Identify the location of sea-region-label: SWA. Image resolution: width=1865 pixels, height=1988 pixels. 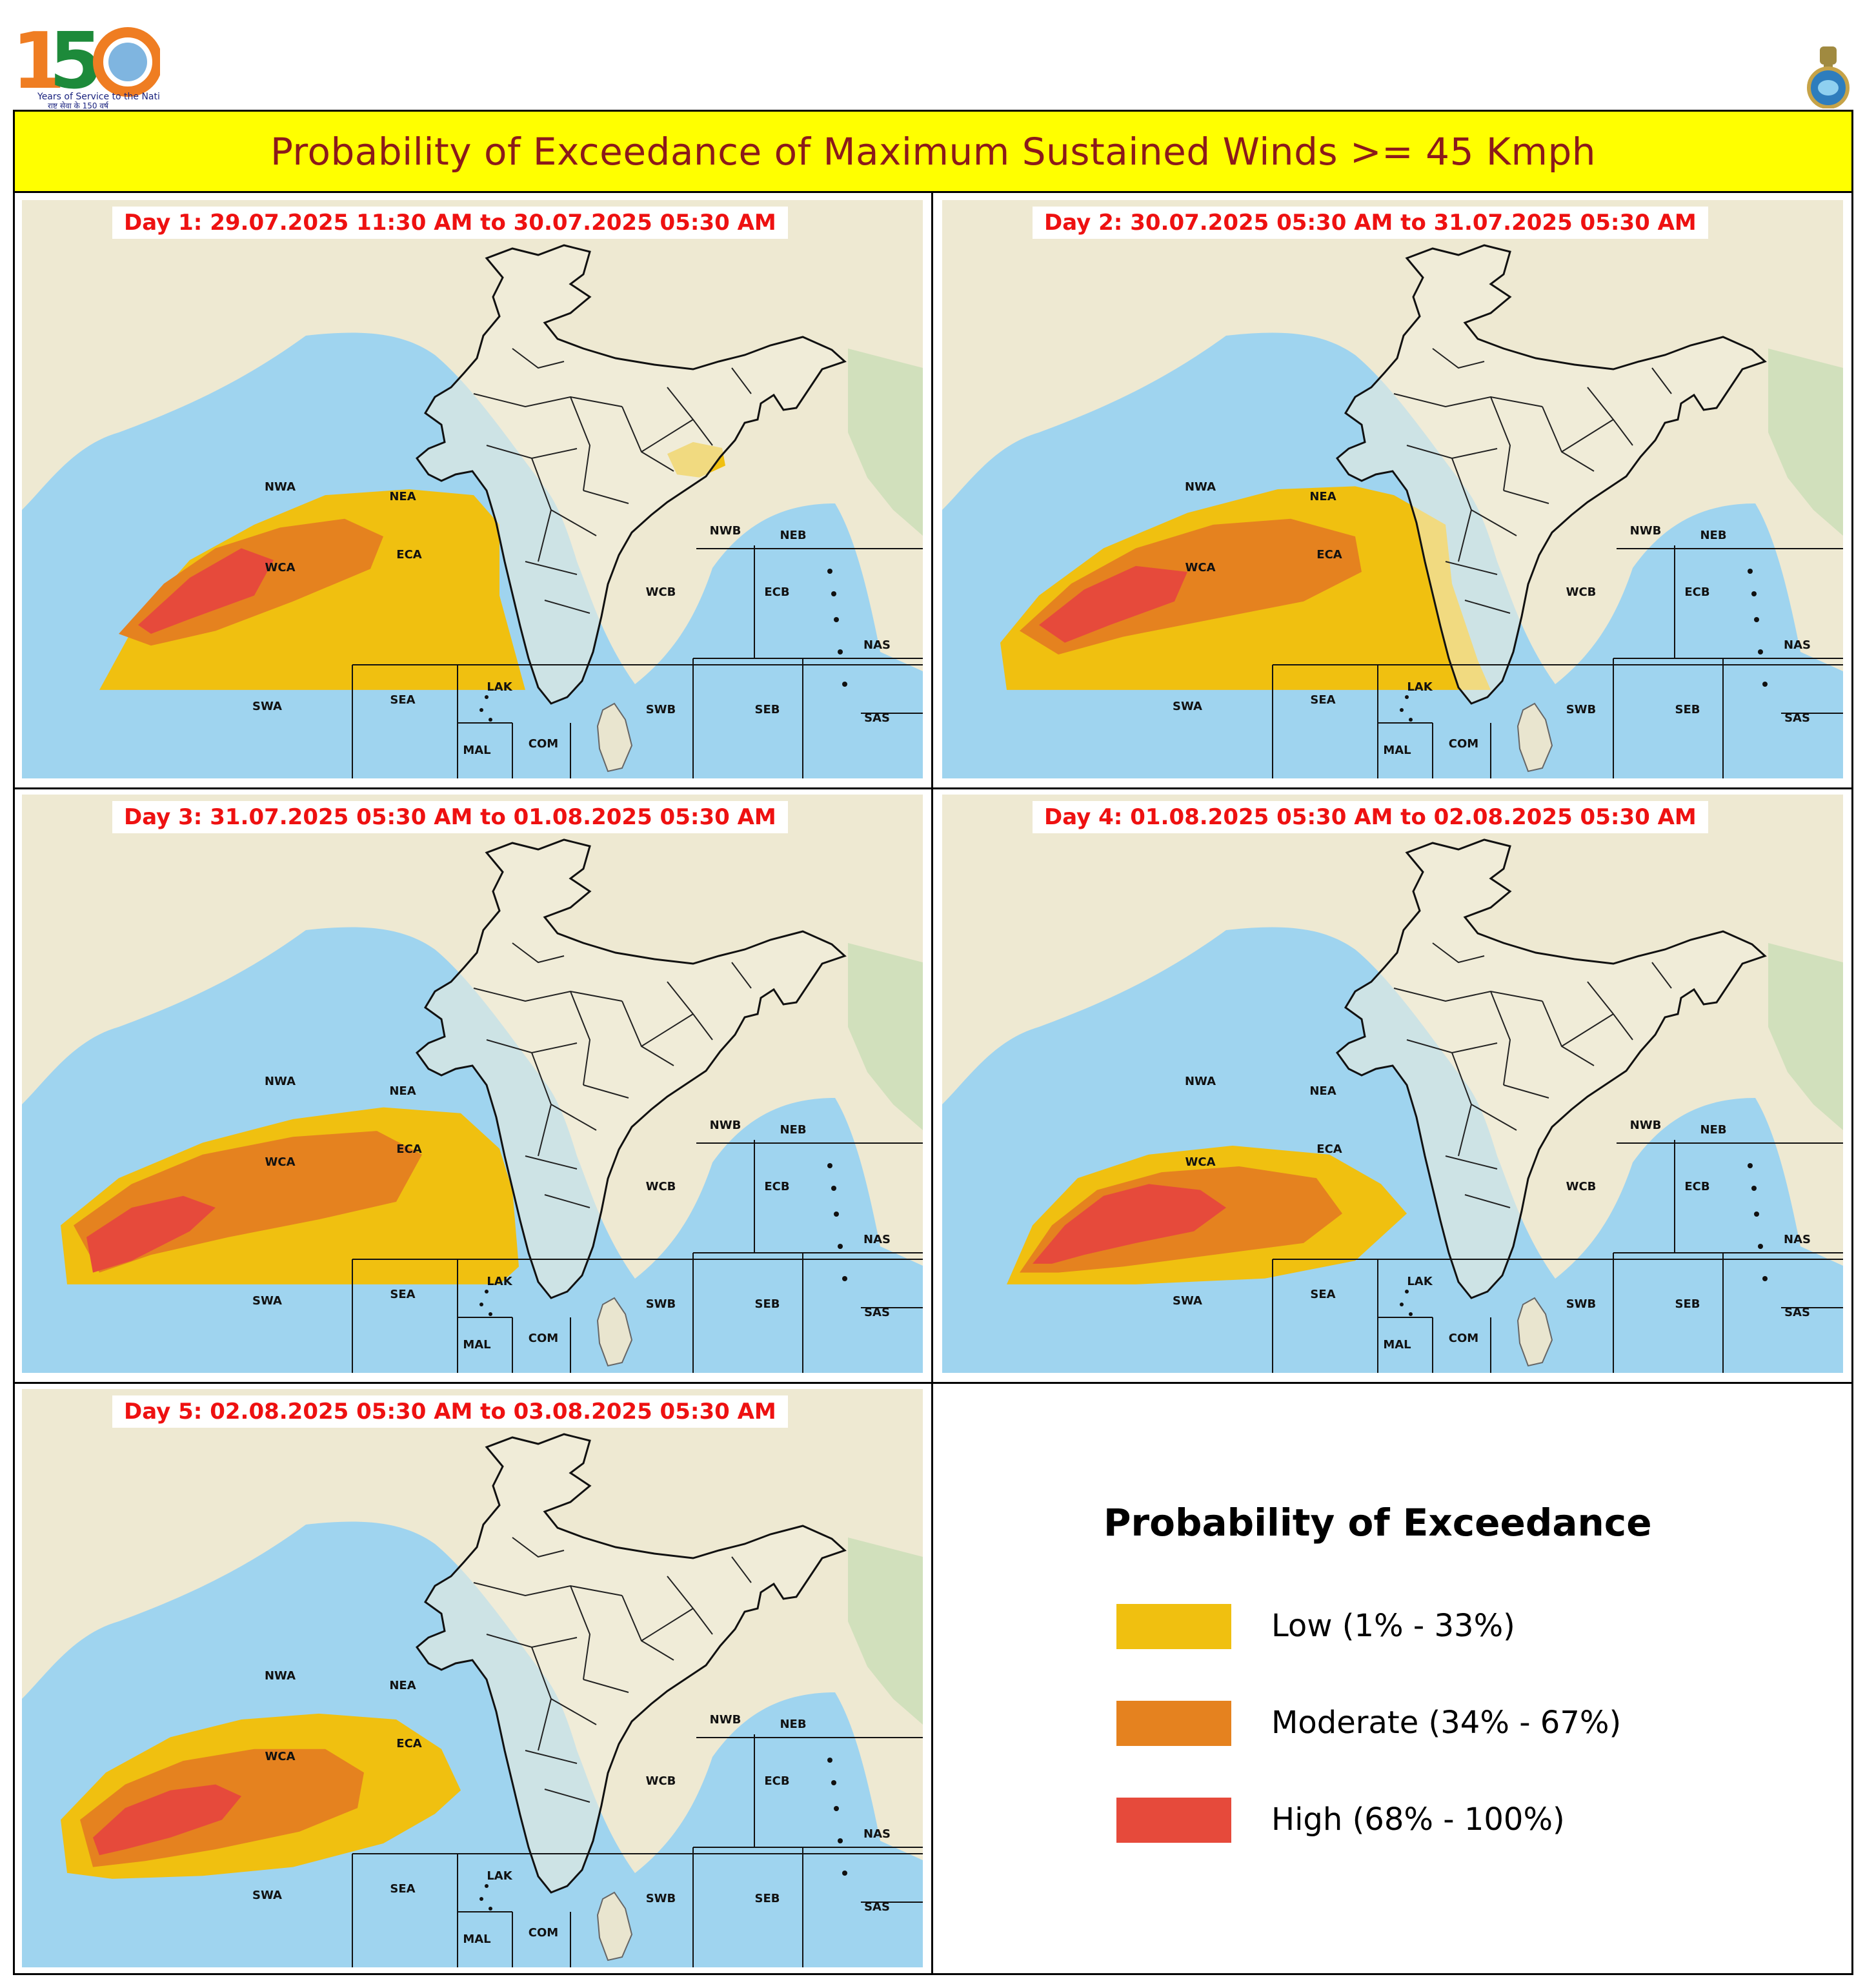
(267, 1301).